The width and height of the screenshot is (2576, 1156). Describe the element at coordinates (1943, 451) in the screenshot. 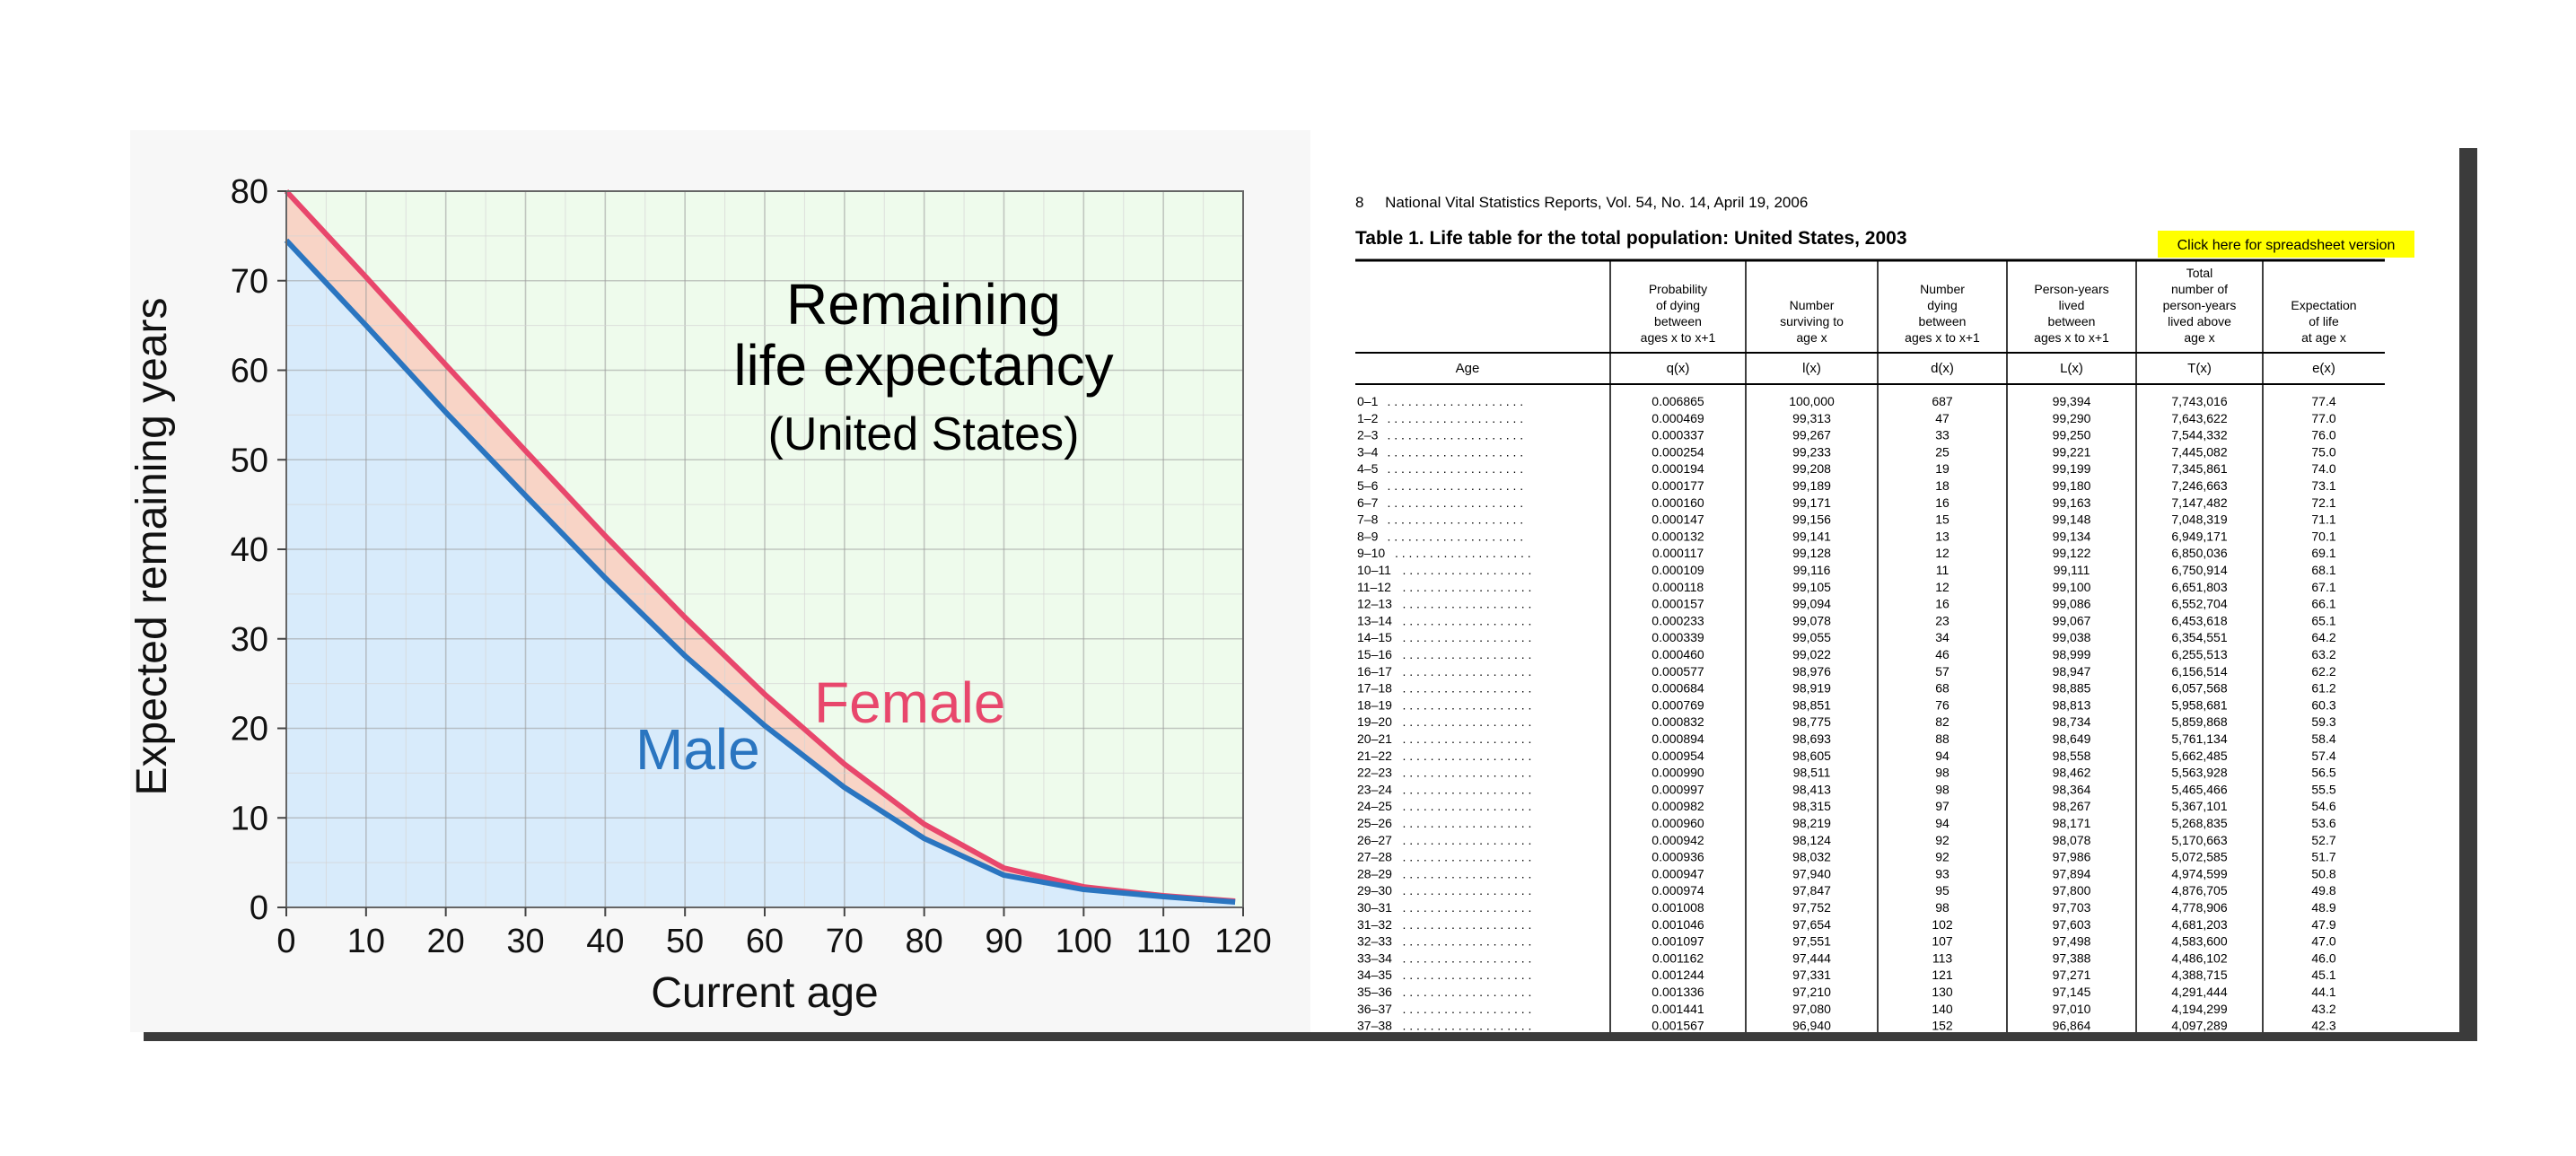

I see `table-cell: 25` at that location.